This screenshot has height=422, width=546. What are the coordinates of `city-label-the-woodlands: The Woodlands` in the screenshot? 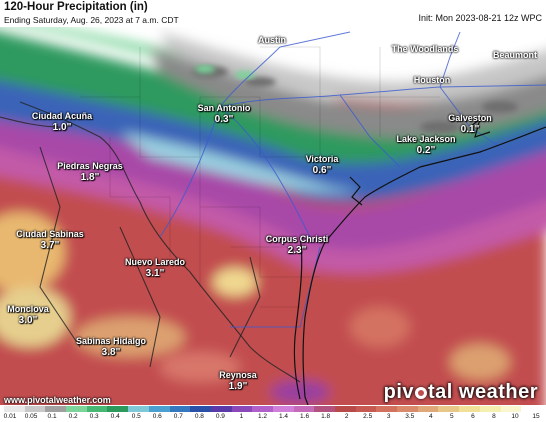 It's located at (425, 49).